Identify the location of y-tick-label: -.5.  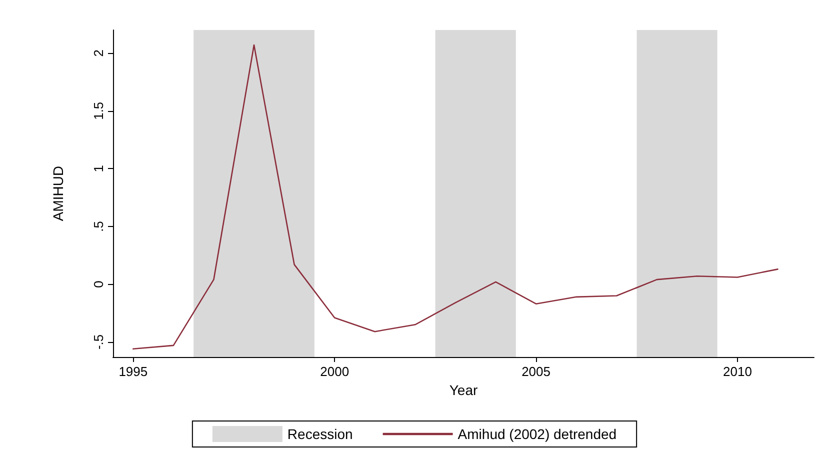
(98, 342).